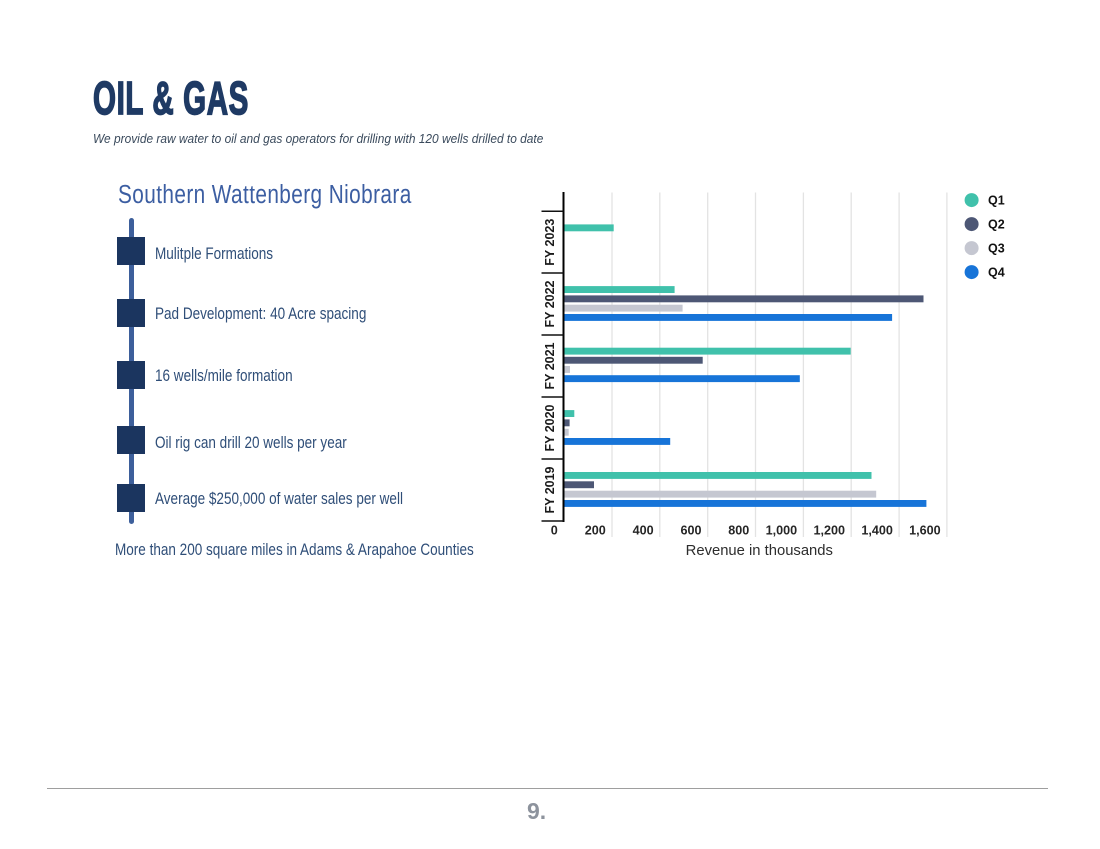  Describe the element at coordinates (925, 531) in the screenshot. I see `svg-text: 1,600` at that location.